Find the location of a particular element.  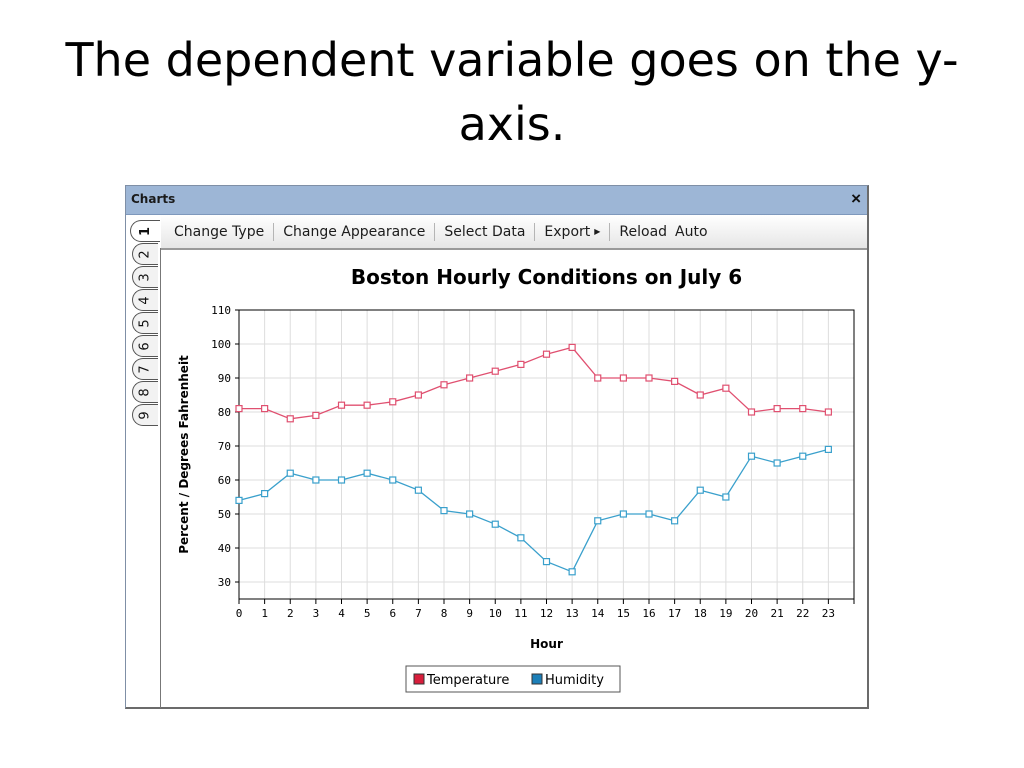

x-tick-label: 5 is located at coordinates (367, 613).